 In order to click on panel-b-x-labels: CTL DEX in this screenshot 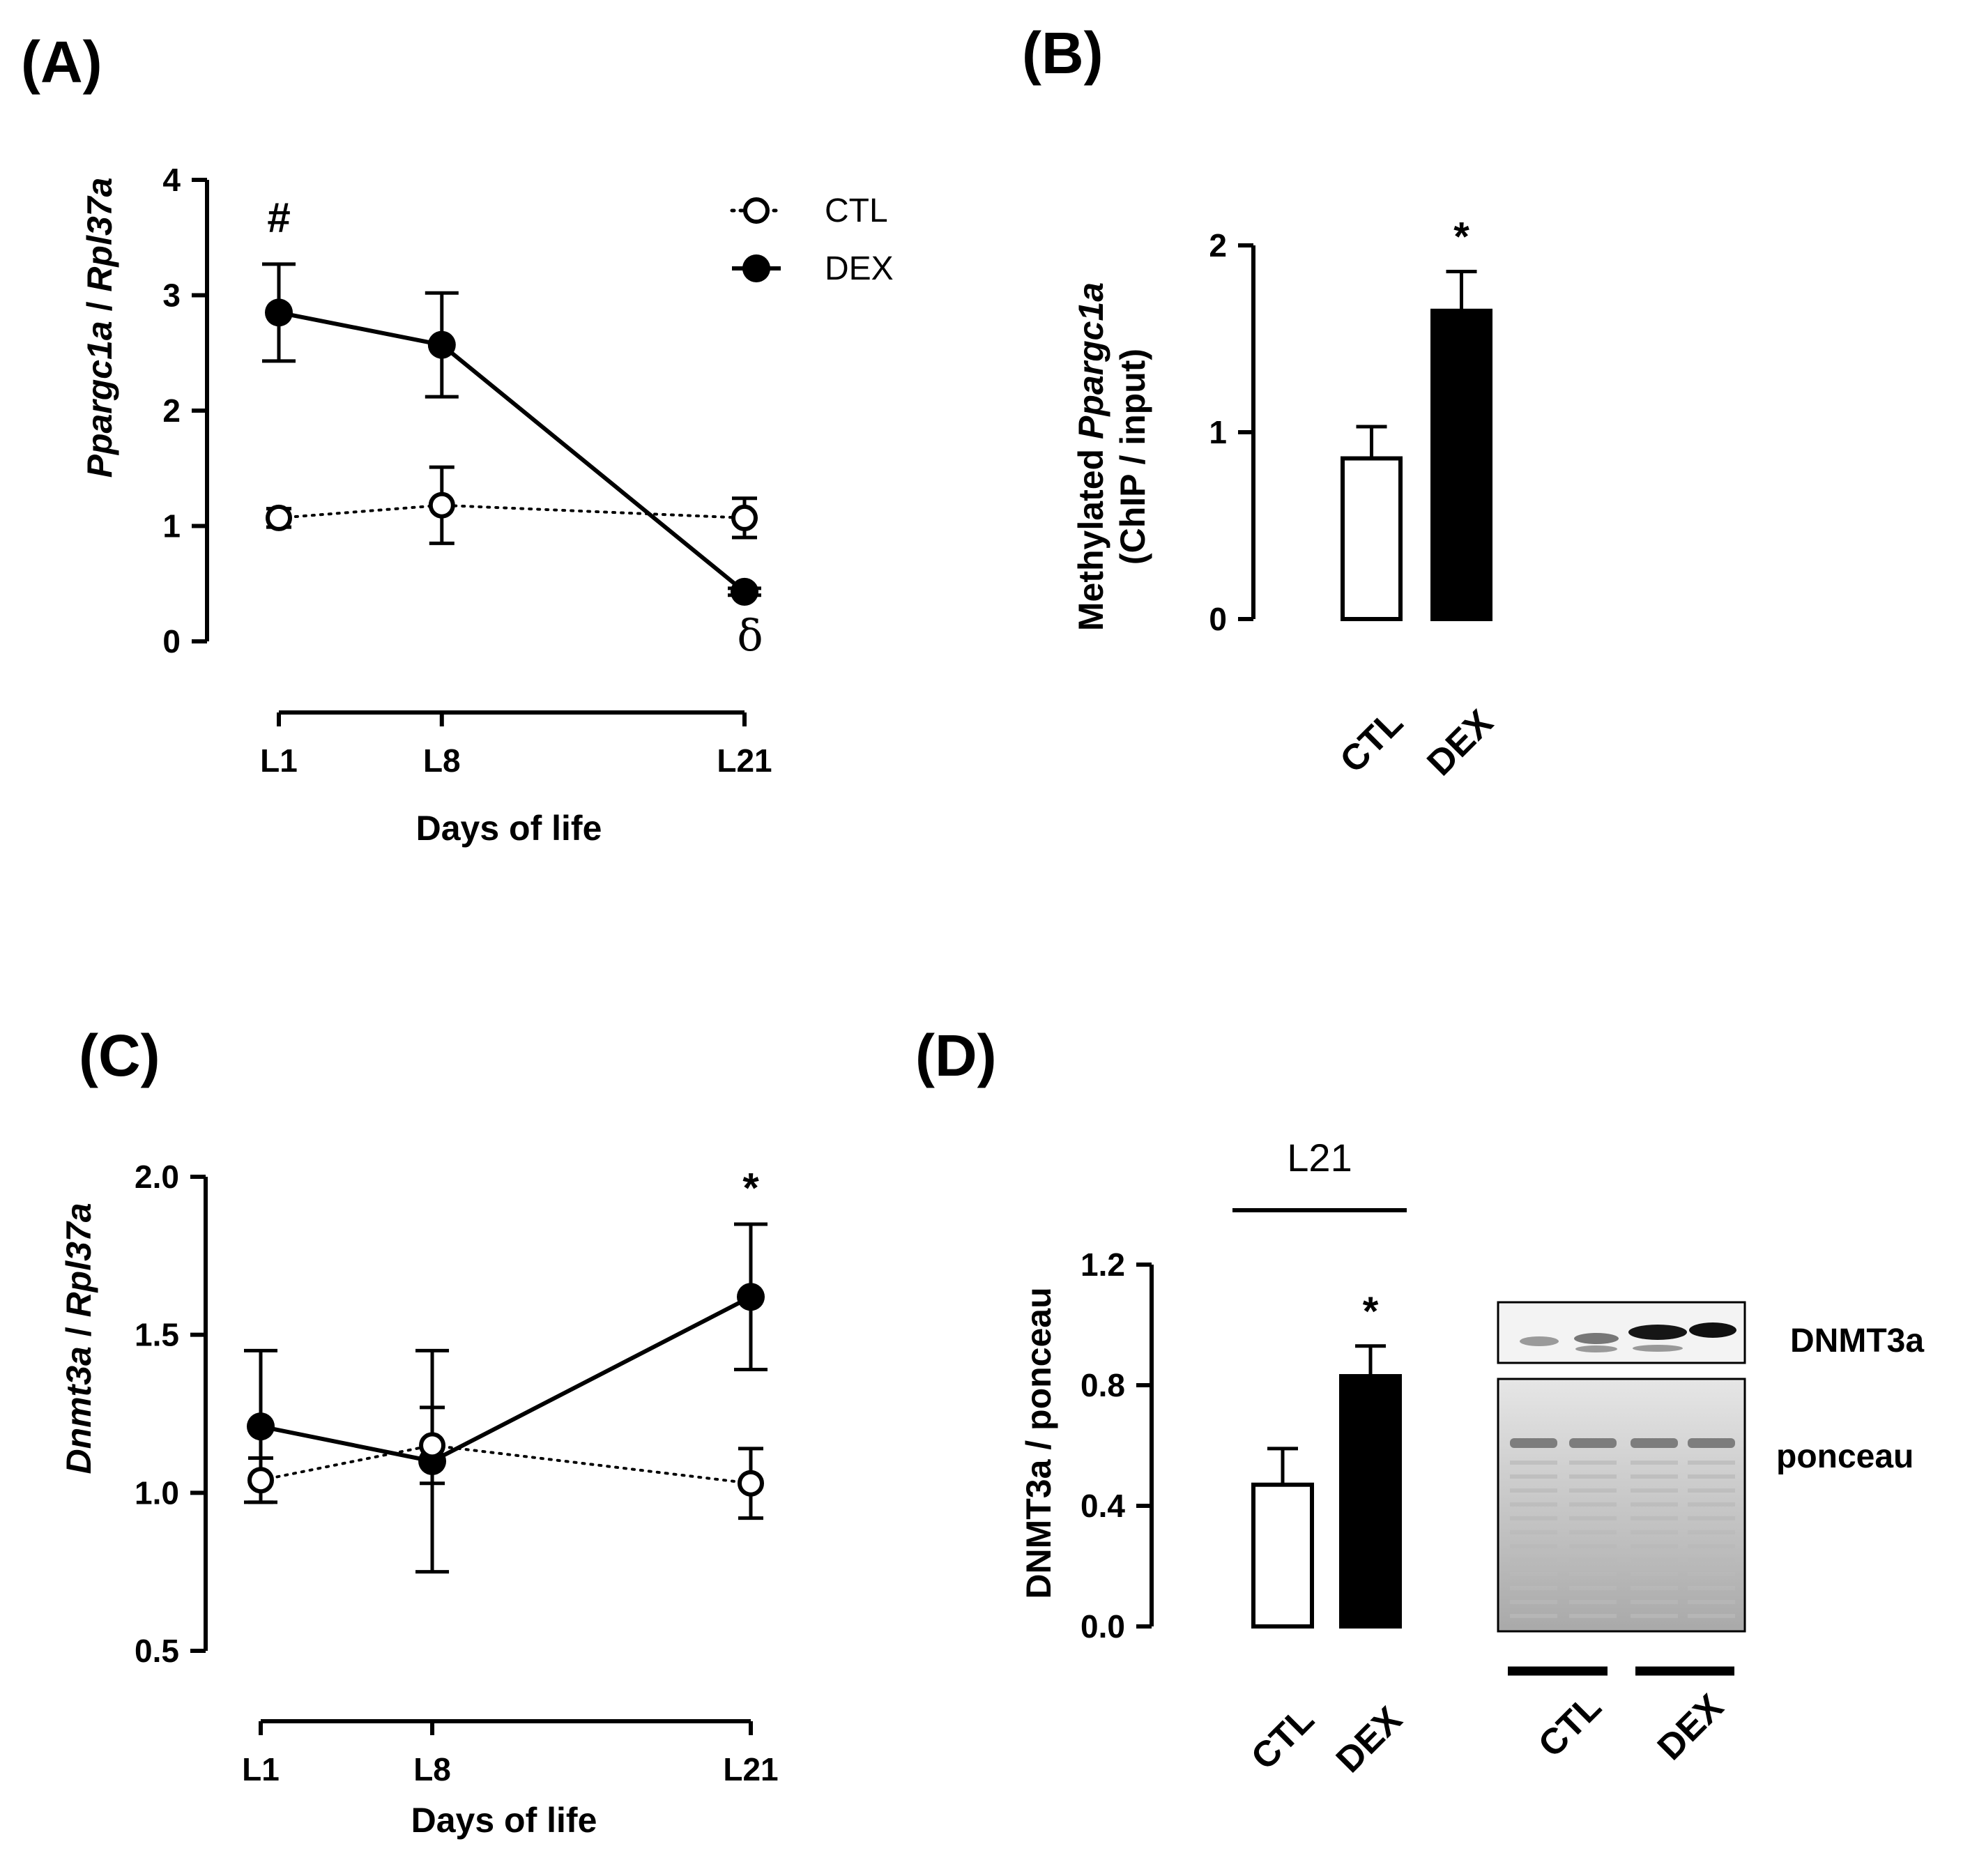, I will do `click(1417, 743)`.